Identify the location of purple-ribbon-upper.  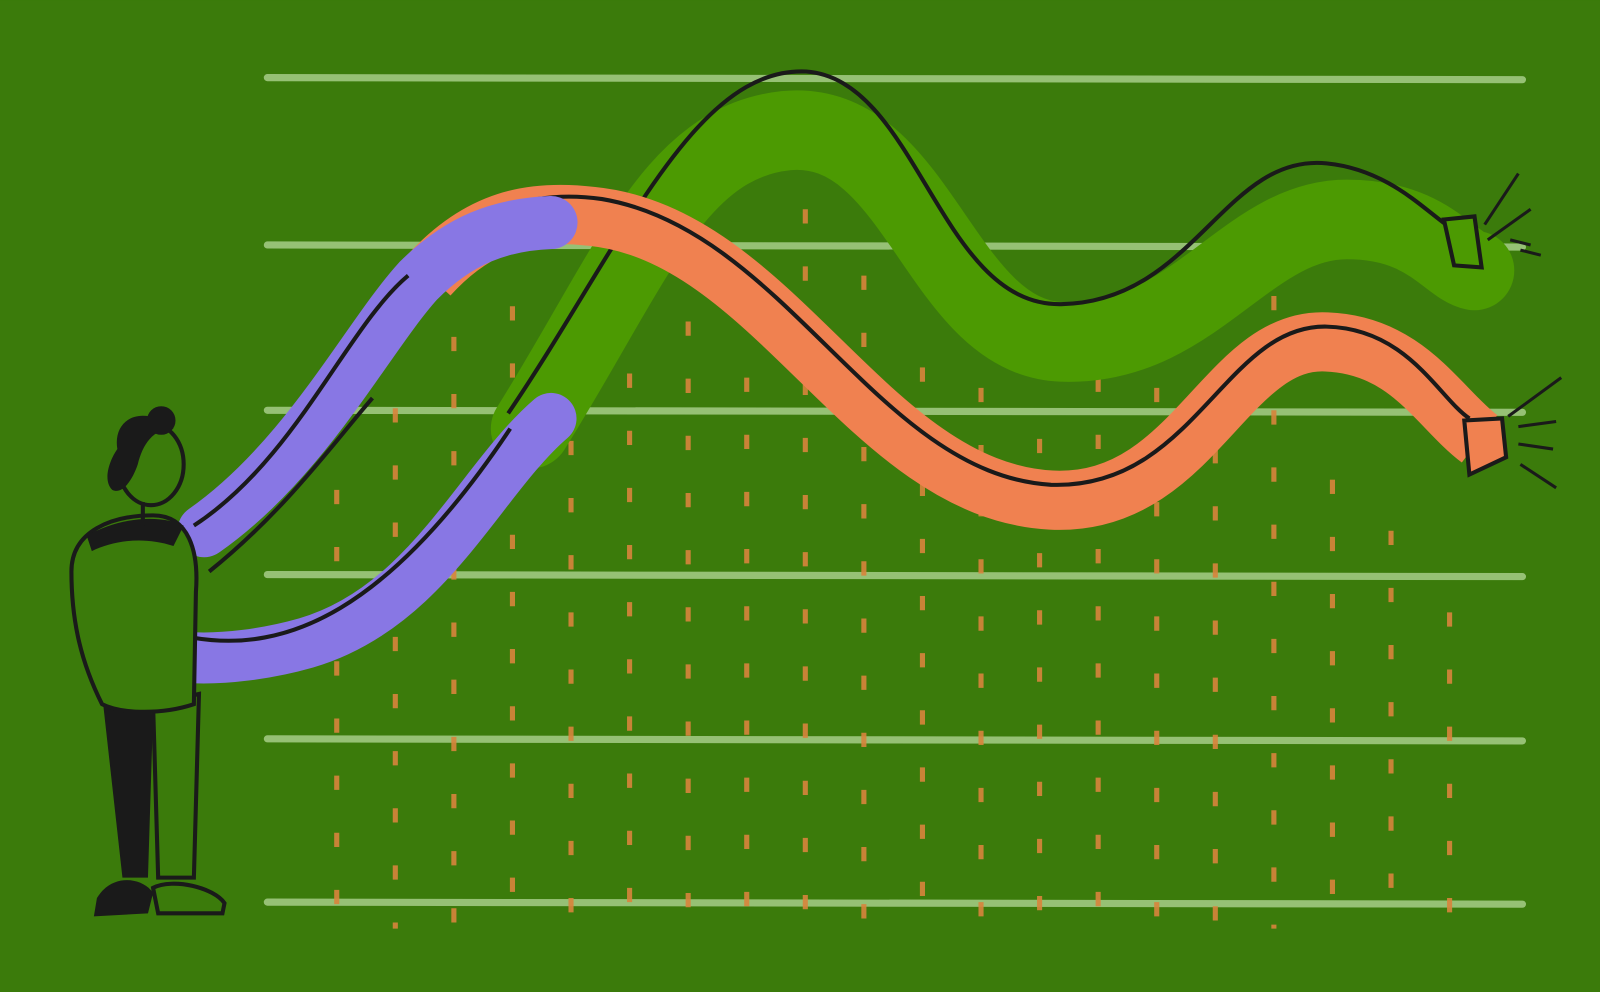
(377, 377).